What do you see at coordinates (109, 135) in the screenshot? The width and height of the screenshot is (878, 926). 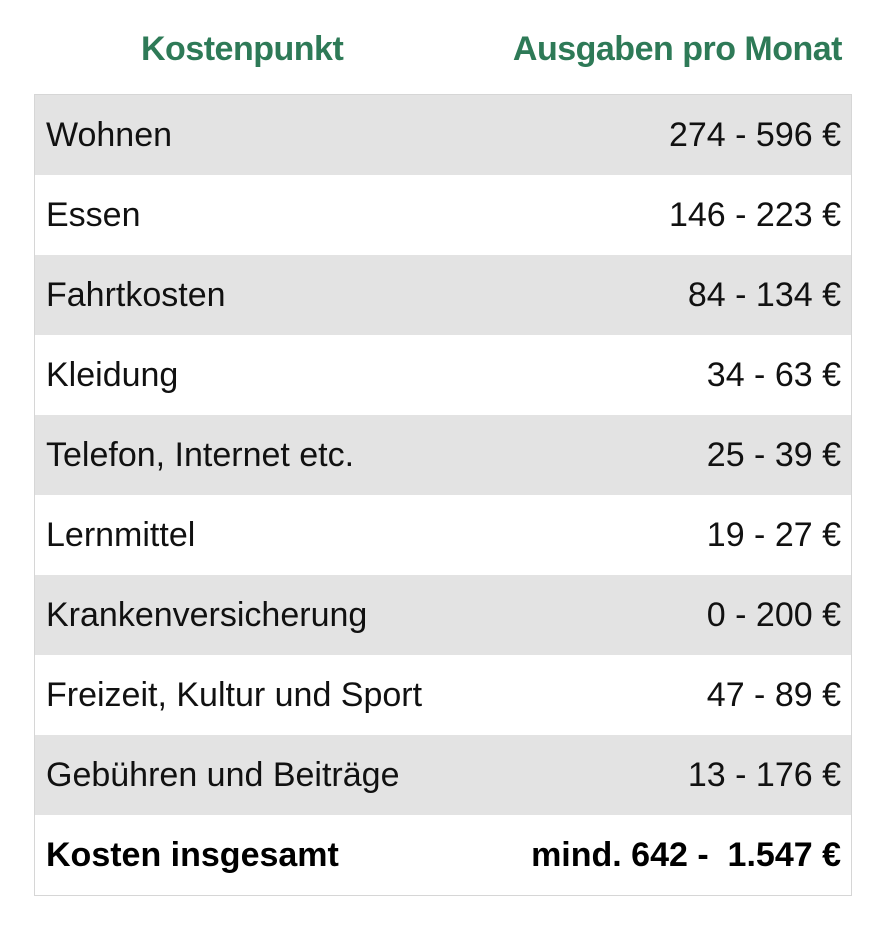 I see `row-item: Wohnen` at bounding box center [109, 135].